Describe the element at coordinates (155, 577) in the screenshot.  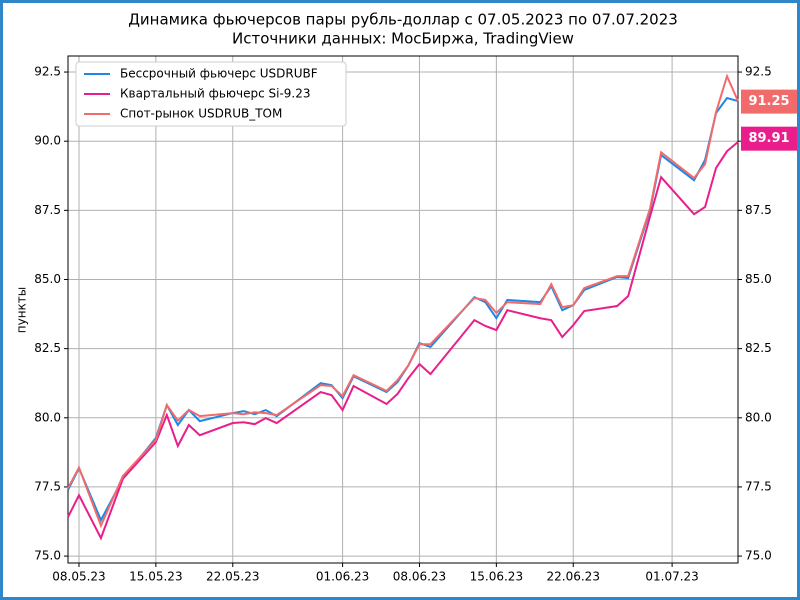
I see `x-tick-label: 15.05.23` at that location.